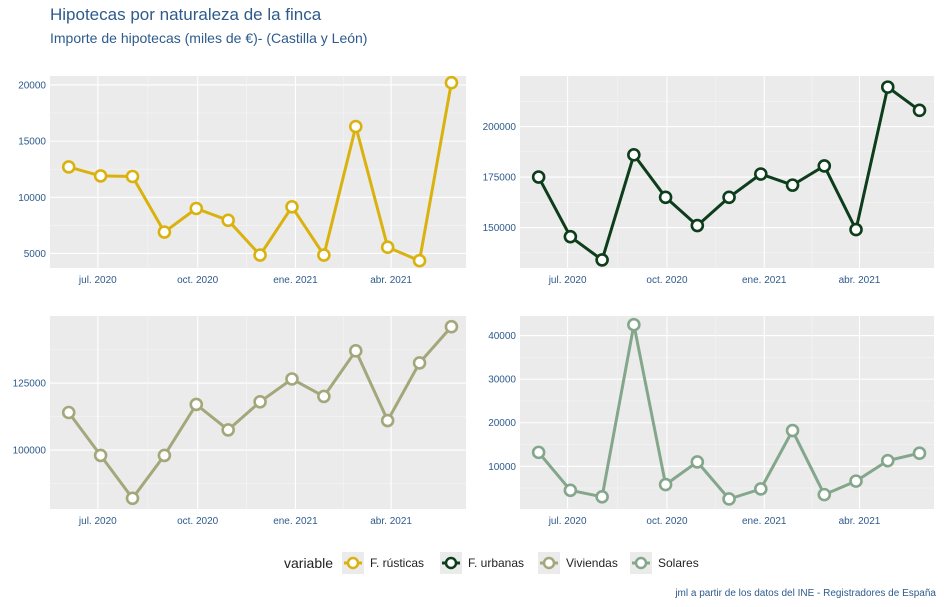 This screenshot has height=607, width=944. I want to click on legend-label: Solares, so click(678, 563).